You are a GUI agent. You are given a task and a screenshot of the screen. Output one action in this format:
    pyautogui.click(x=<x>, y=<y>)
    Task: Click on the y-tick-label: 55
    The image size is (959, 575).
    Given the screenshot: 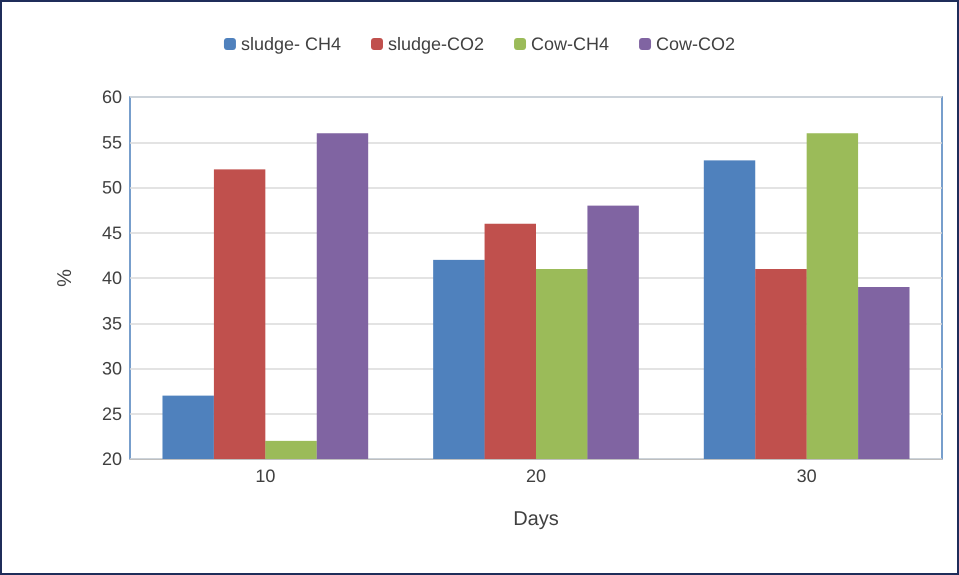 What is the action you would take?
    pyautogui.click(x=112, y=142)
    